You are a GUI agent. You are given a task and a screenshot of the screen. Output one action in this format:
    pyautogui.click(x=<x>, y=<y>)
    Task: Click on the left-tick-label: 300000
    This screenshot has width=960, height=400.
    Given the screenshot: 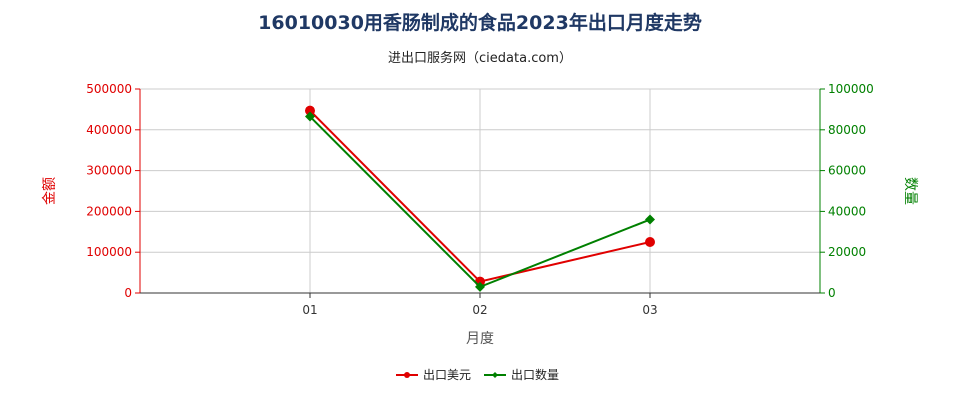 What is the action you would take?
    pyautogui.click(x=109, y=171)
    